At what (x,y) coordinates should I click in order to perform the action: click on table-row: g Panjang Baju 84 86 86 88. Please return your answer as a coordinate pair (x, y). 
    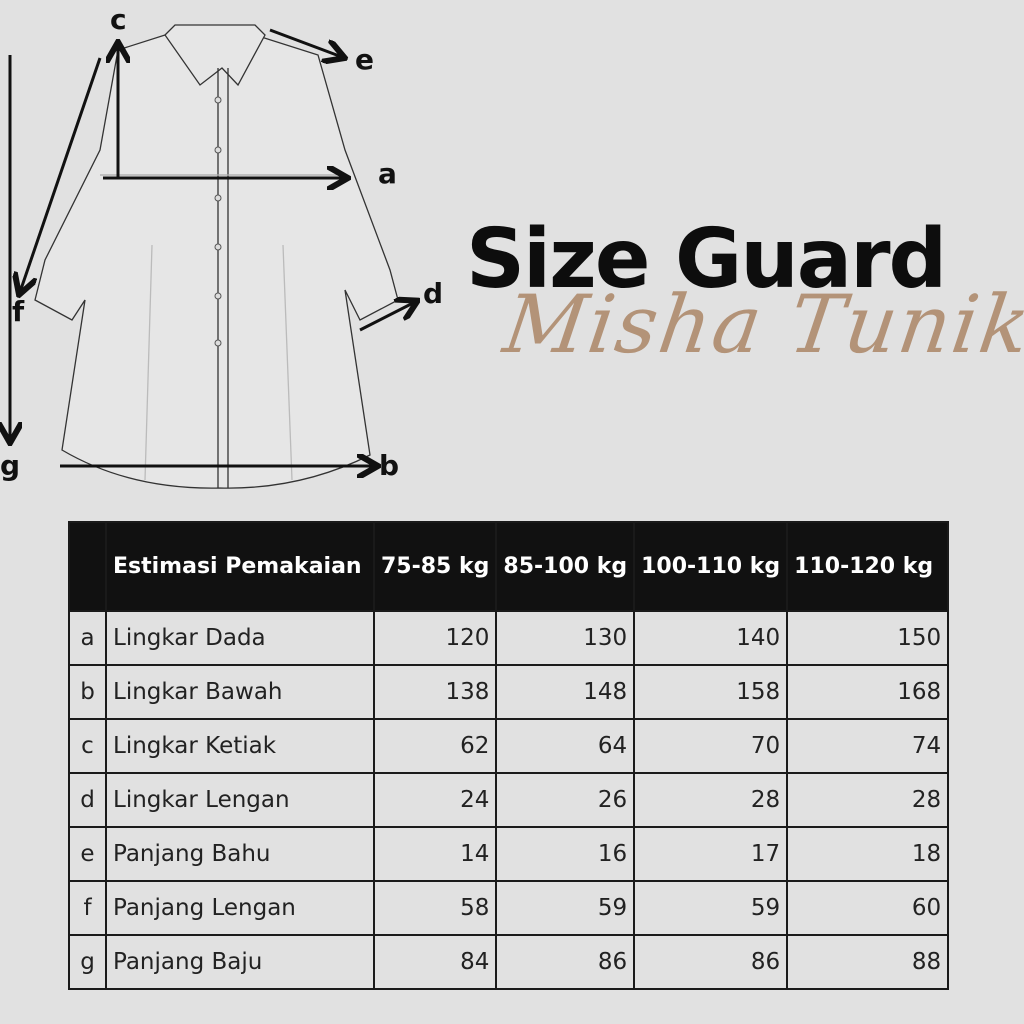
    Looking at the image, I should click on (509, 962).